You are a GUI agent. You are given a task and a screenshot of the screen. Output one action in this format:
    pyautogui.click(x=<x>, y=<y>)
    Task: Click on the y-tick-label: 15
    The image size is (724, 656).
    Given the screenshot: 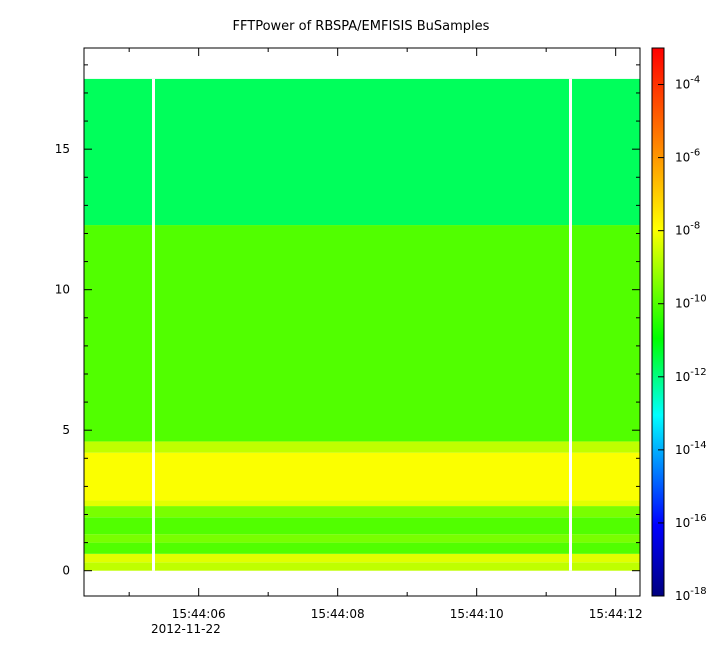 What is the action you would take?
    pyautogui.click(x=62, y=149)
    